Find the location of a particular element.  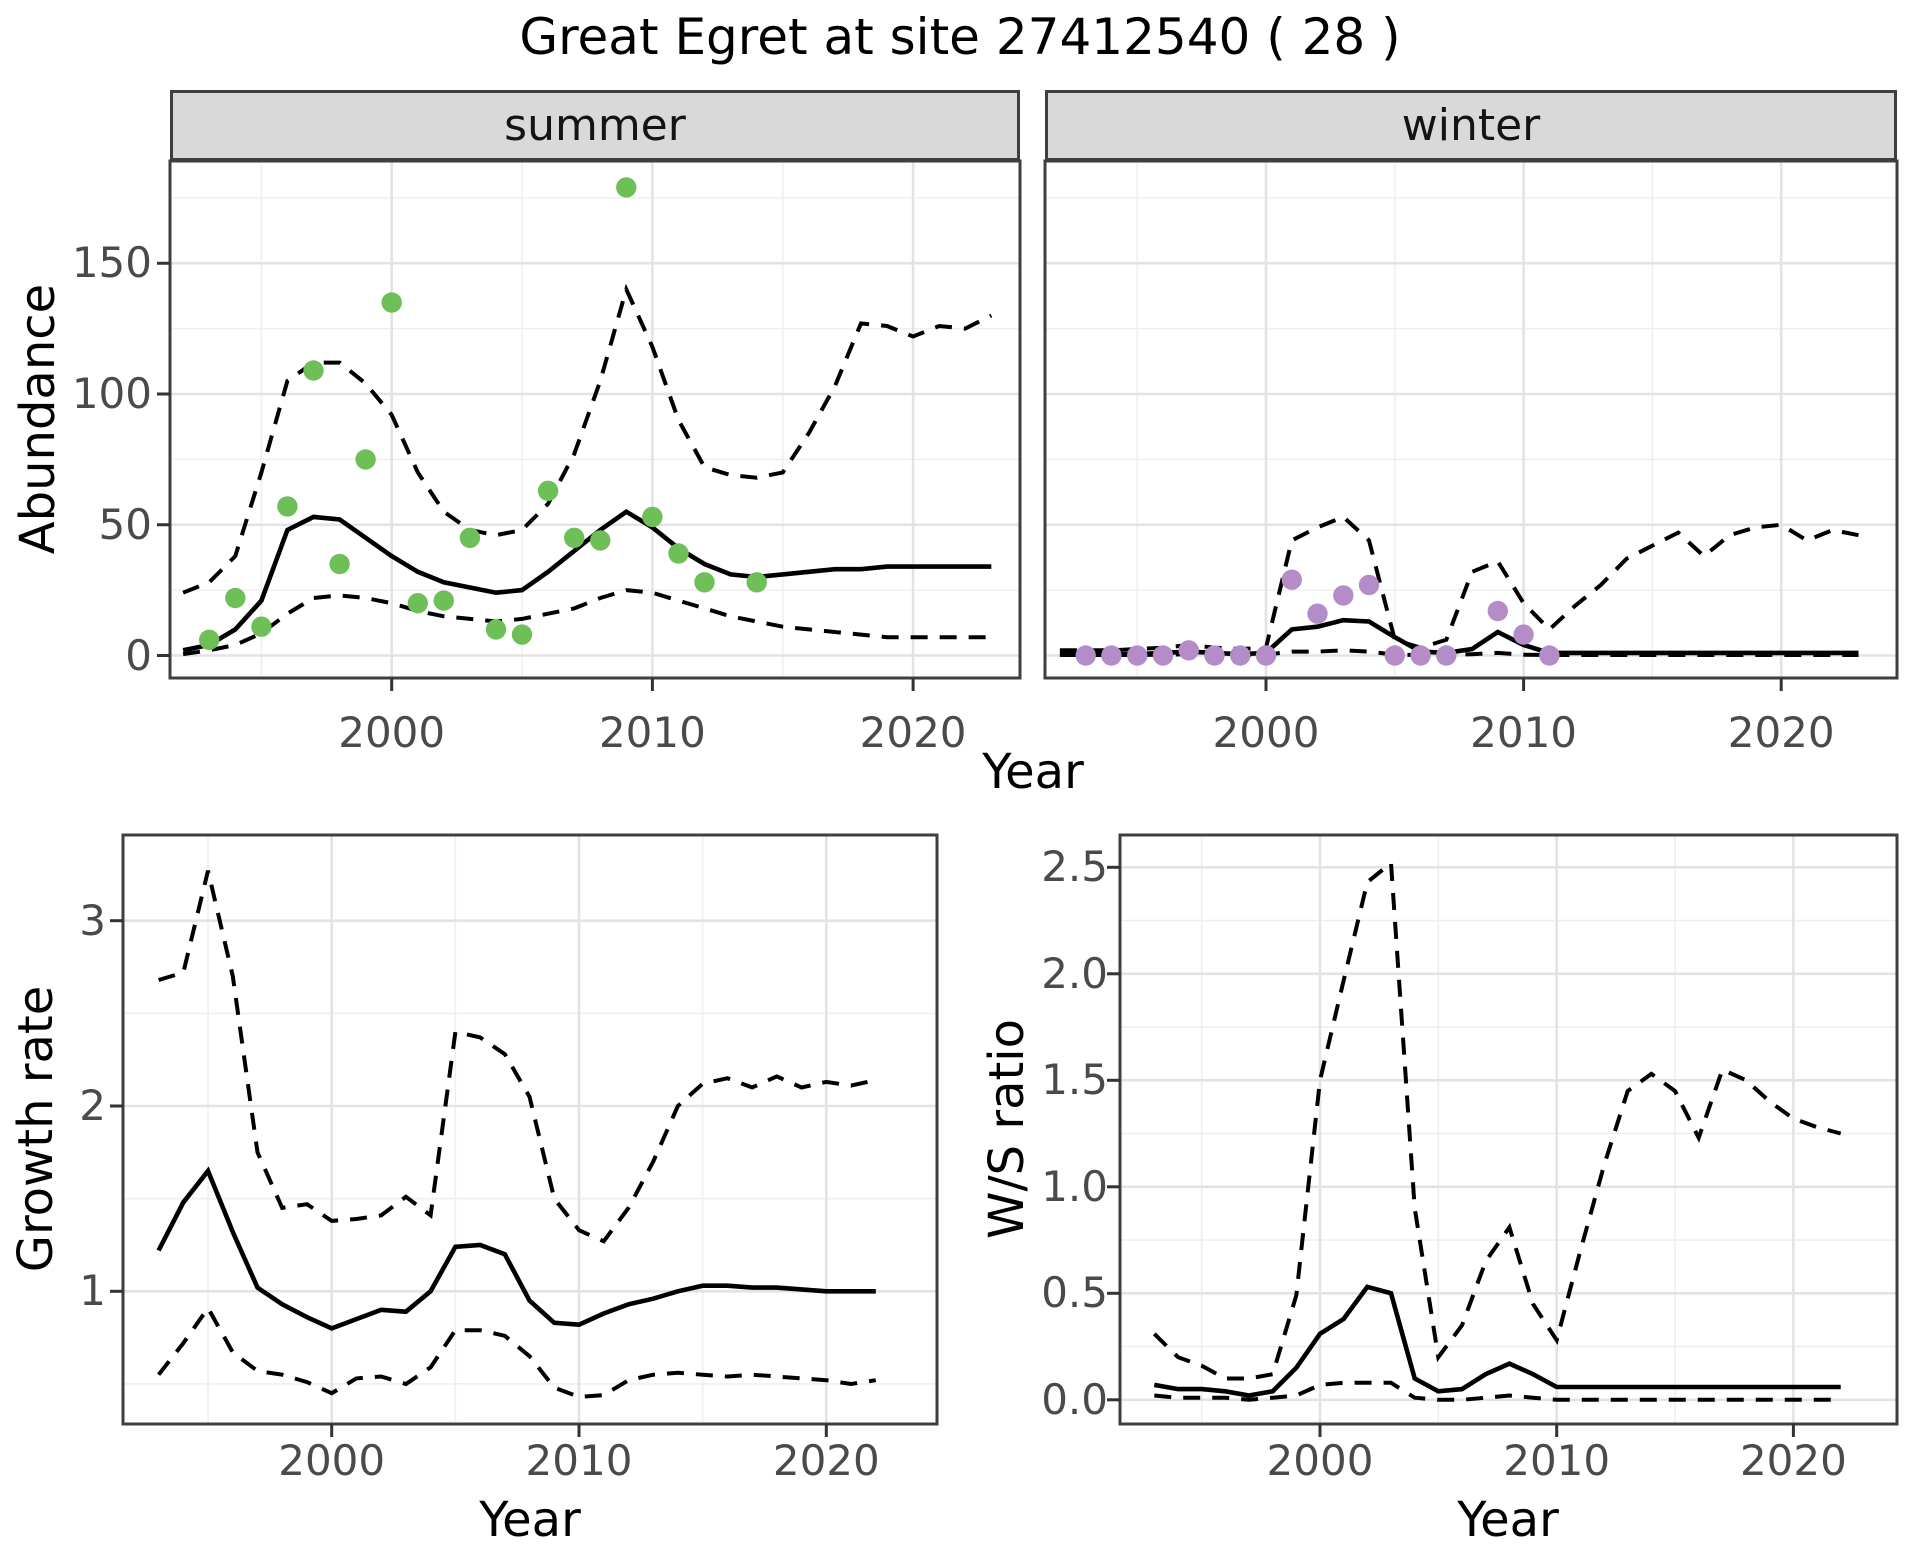

facet-strip-winter-label: winter is located at coordinates (1471, 125).